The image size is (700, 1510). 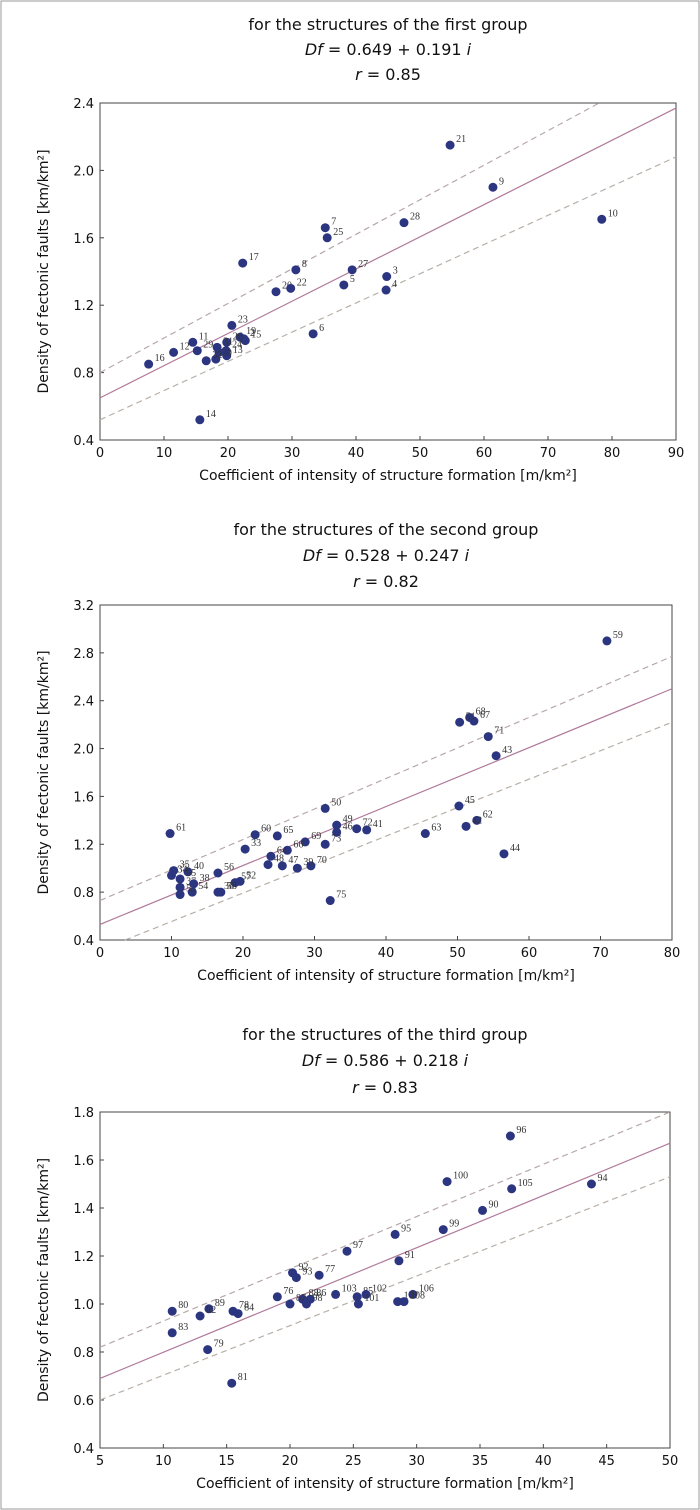 What do you see at coordinates (485, 715) in the screenshot?
I see `point-label: 67` at bounding box center [485, 715].